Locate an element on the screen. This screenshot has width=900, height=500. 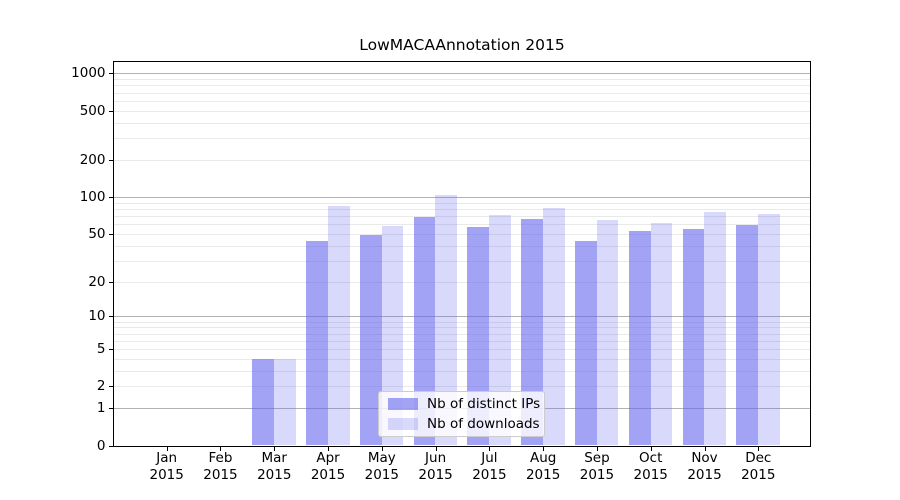
x-tick-label: Jul 2015 is located at coordinates (489, 466).